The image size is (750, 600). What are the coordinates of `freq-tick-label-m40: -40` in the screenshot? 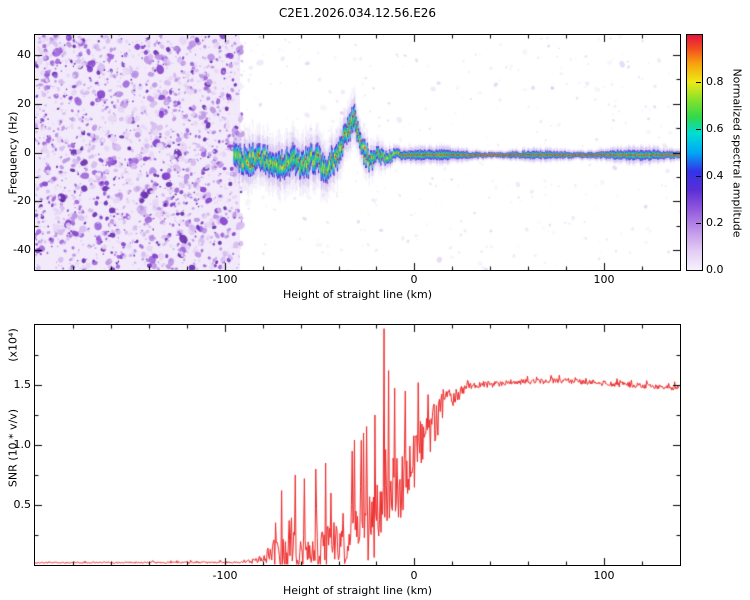 It's located at (22, 249).